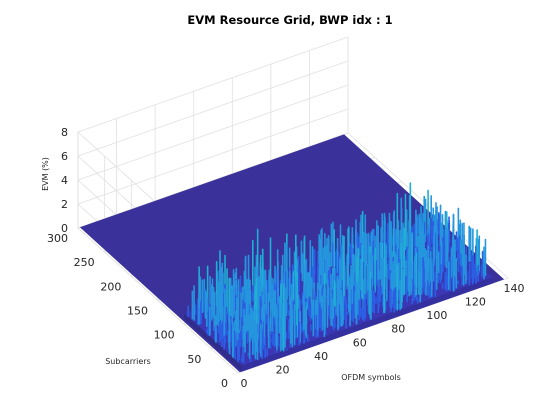 The height and width of the screenshot is (420, 560). What do you see at coordinates (213, 342) in the screenshot?
I see `data-region-side` at bounding box center [213, 342].